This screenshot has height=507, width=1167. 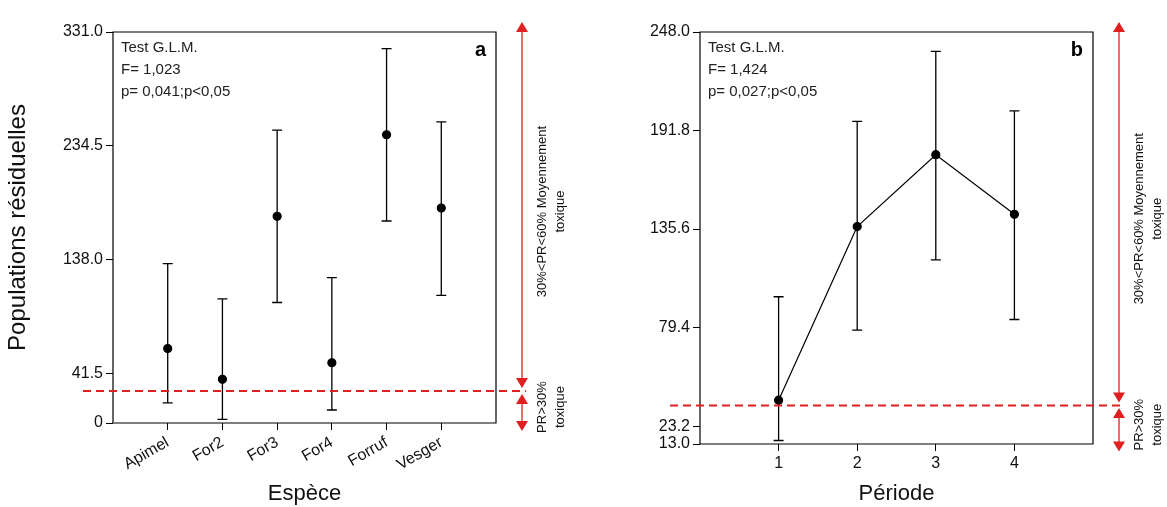 What do you see at coordinates (83, 145) in the screenshot?
I see `y-tick-label: 234.5` at bounding box center [83, 145].